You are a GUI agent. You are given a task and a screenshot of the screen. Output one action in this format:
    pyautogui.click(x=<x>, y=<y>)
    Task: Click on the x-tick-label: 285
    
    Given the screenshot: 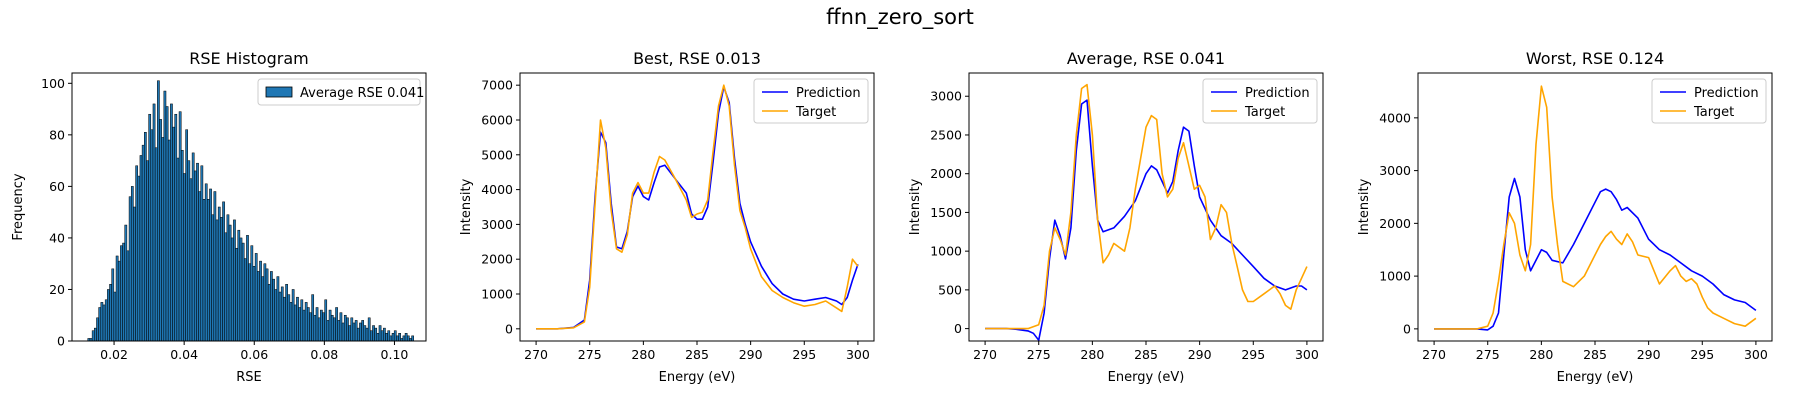 What is the action you would take?
    pyautogui.click(x=697, y=354)
    